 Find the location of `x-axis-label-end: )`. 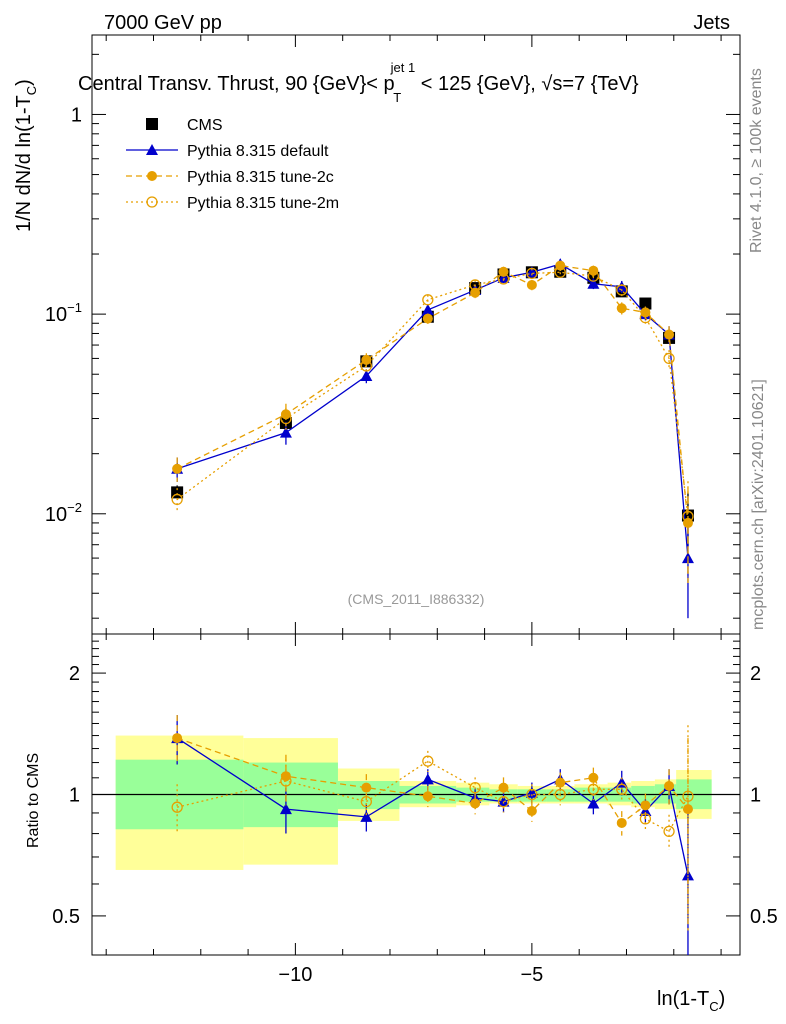

x-axis-label-end: ) is located at coordinates (722, 999).